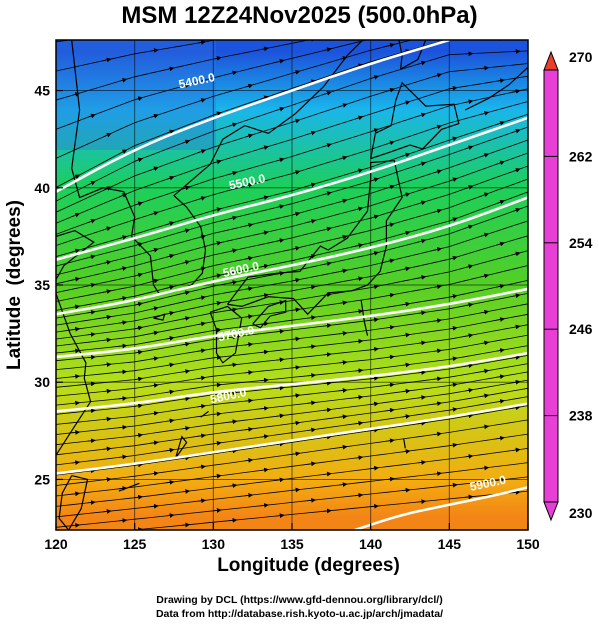 The image size is (599, 625). Describe the element at coordinates (581, 329) in the screenshot. I see `colorbar-tick-label: 246` at that location.